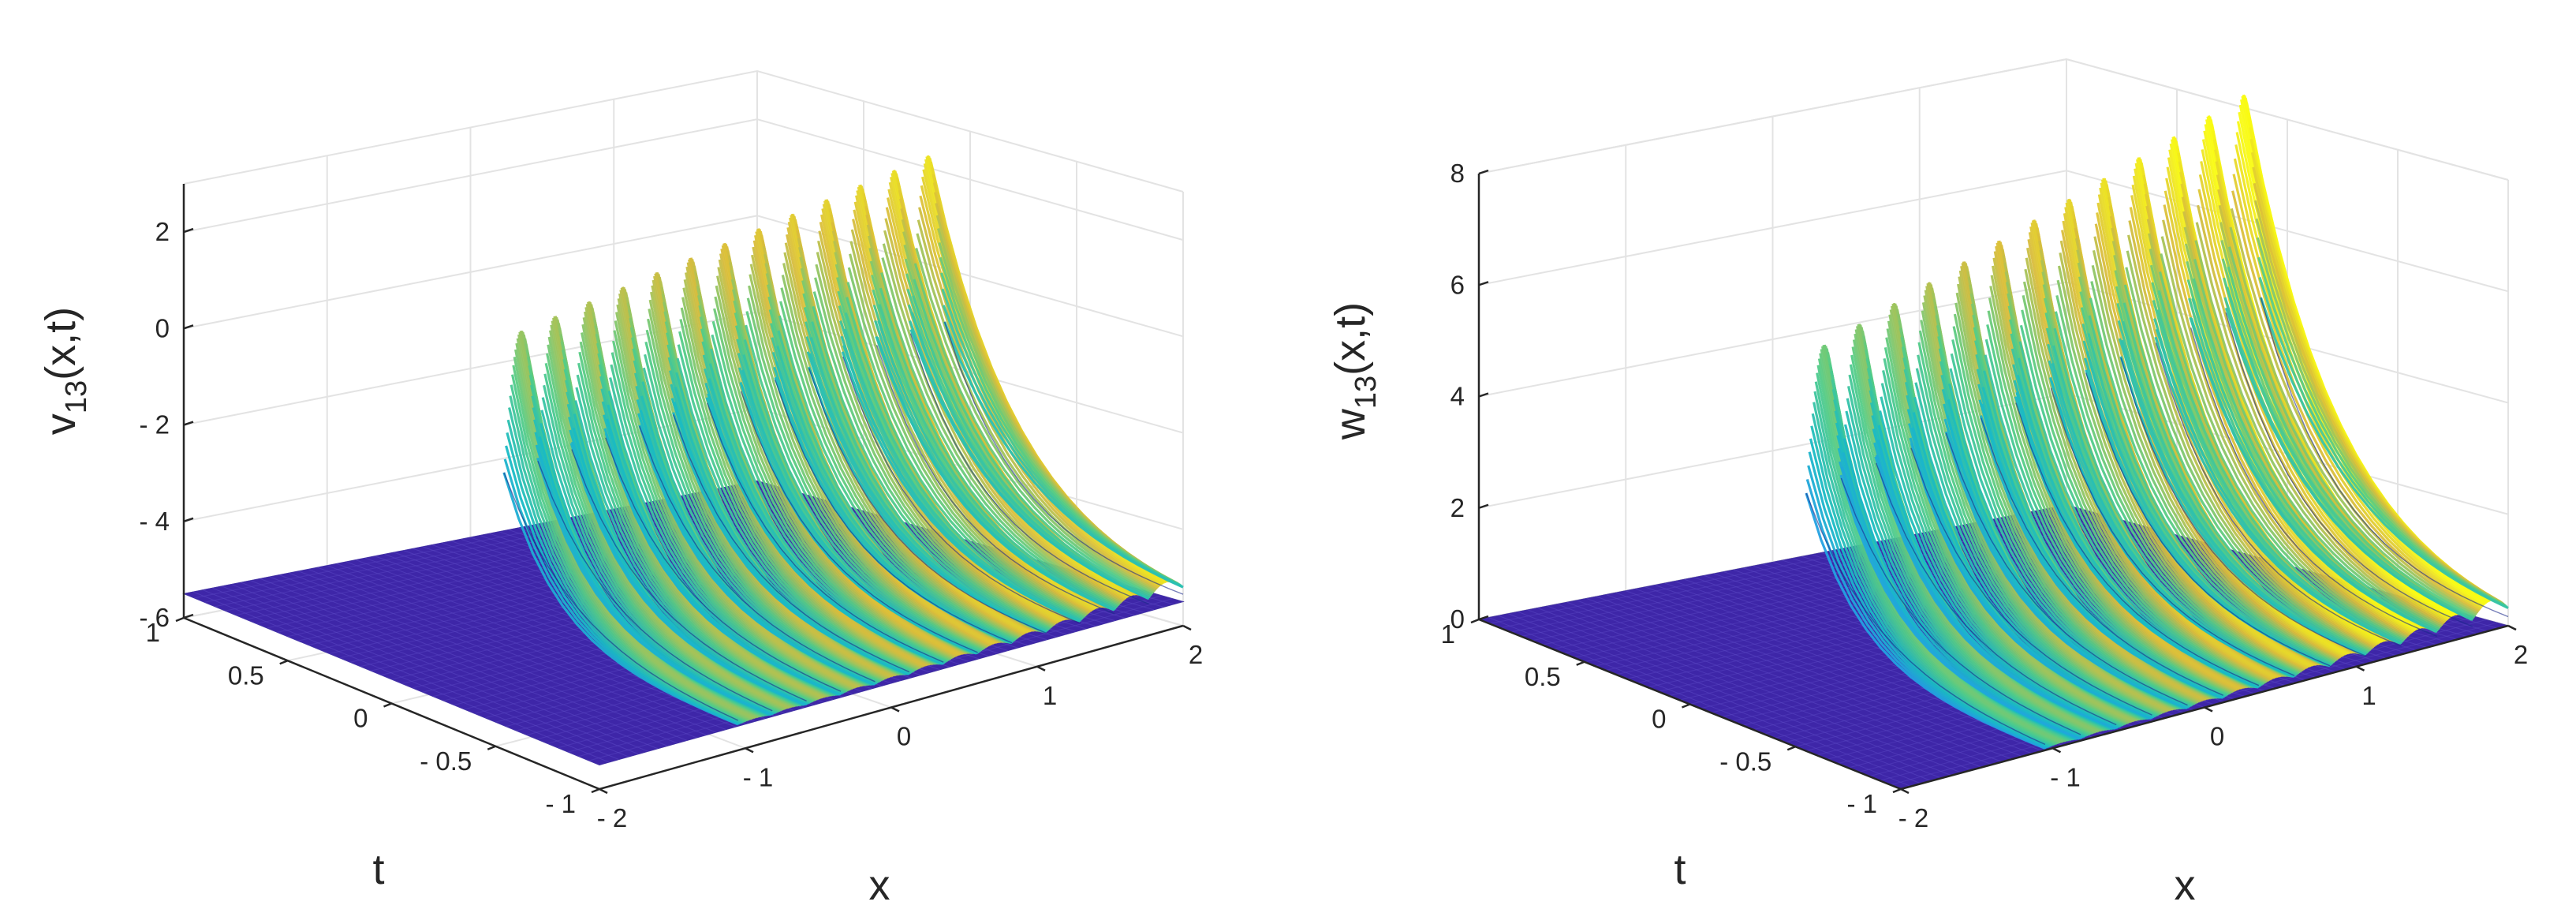  Describe the element at coordinates (1050, 695) in the screenshot. I see `x-tick-label: 1` at that location.